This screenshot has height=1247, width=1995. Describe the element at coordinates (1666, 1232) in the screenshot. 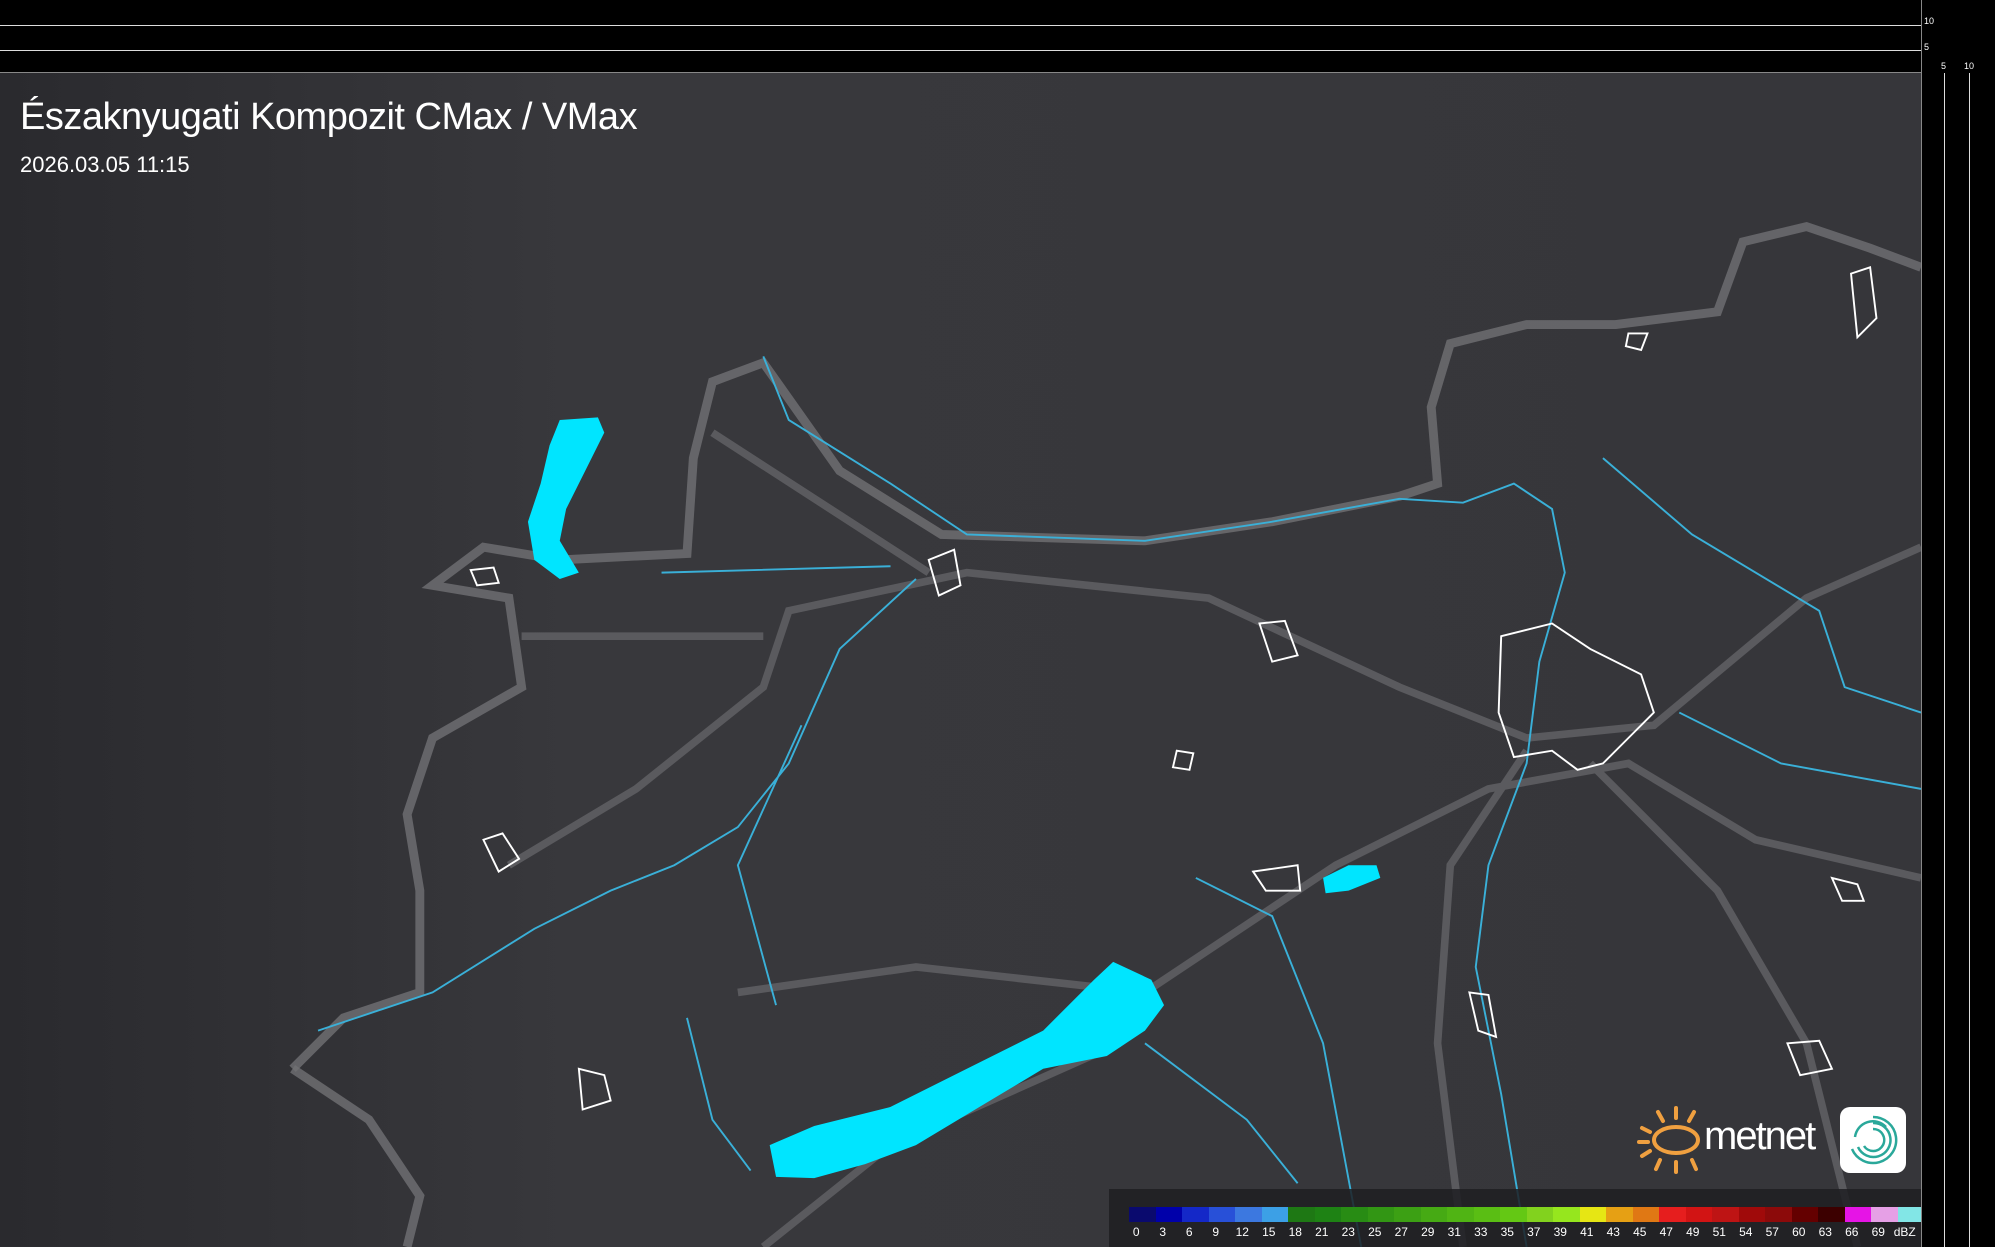

I see `legend-label: 47` at that location.